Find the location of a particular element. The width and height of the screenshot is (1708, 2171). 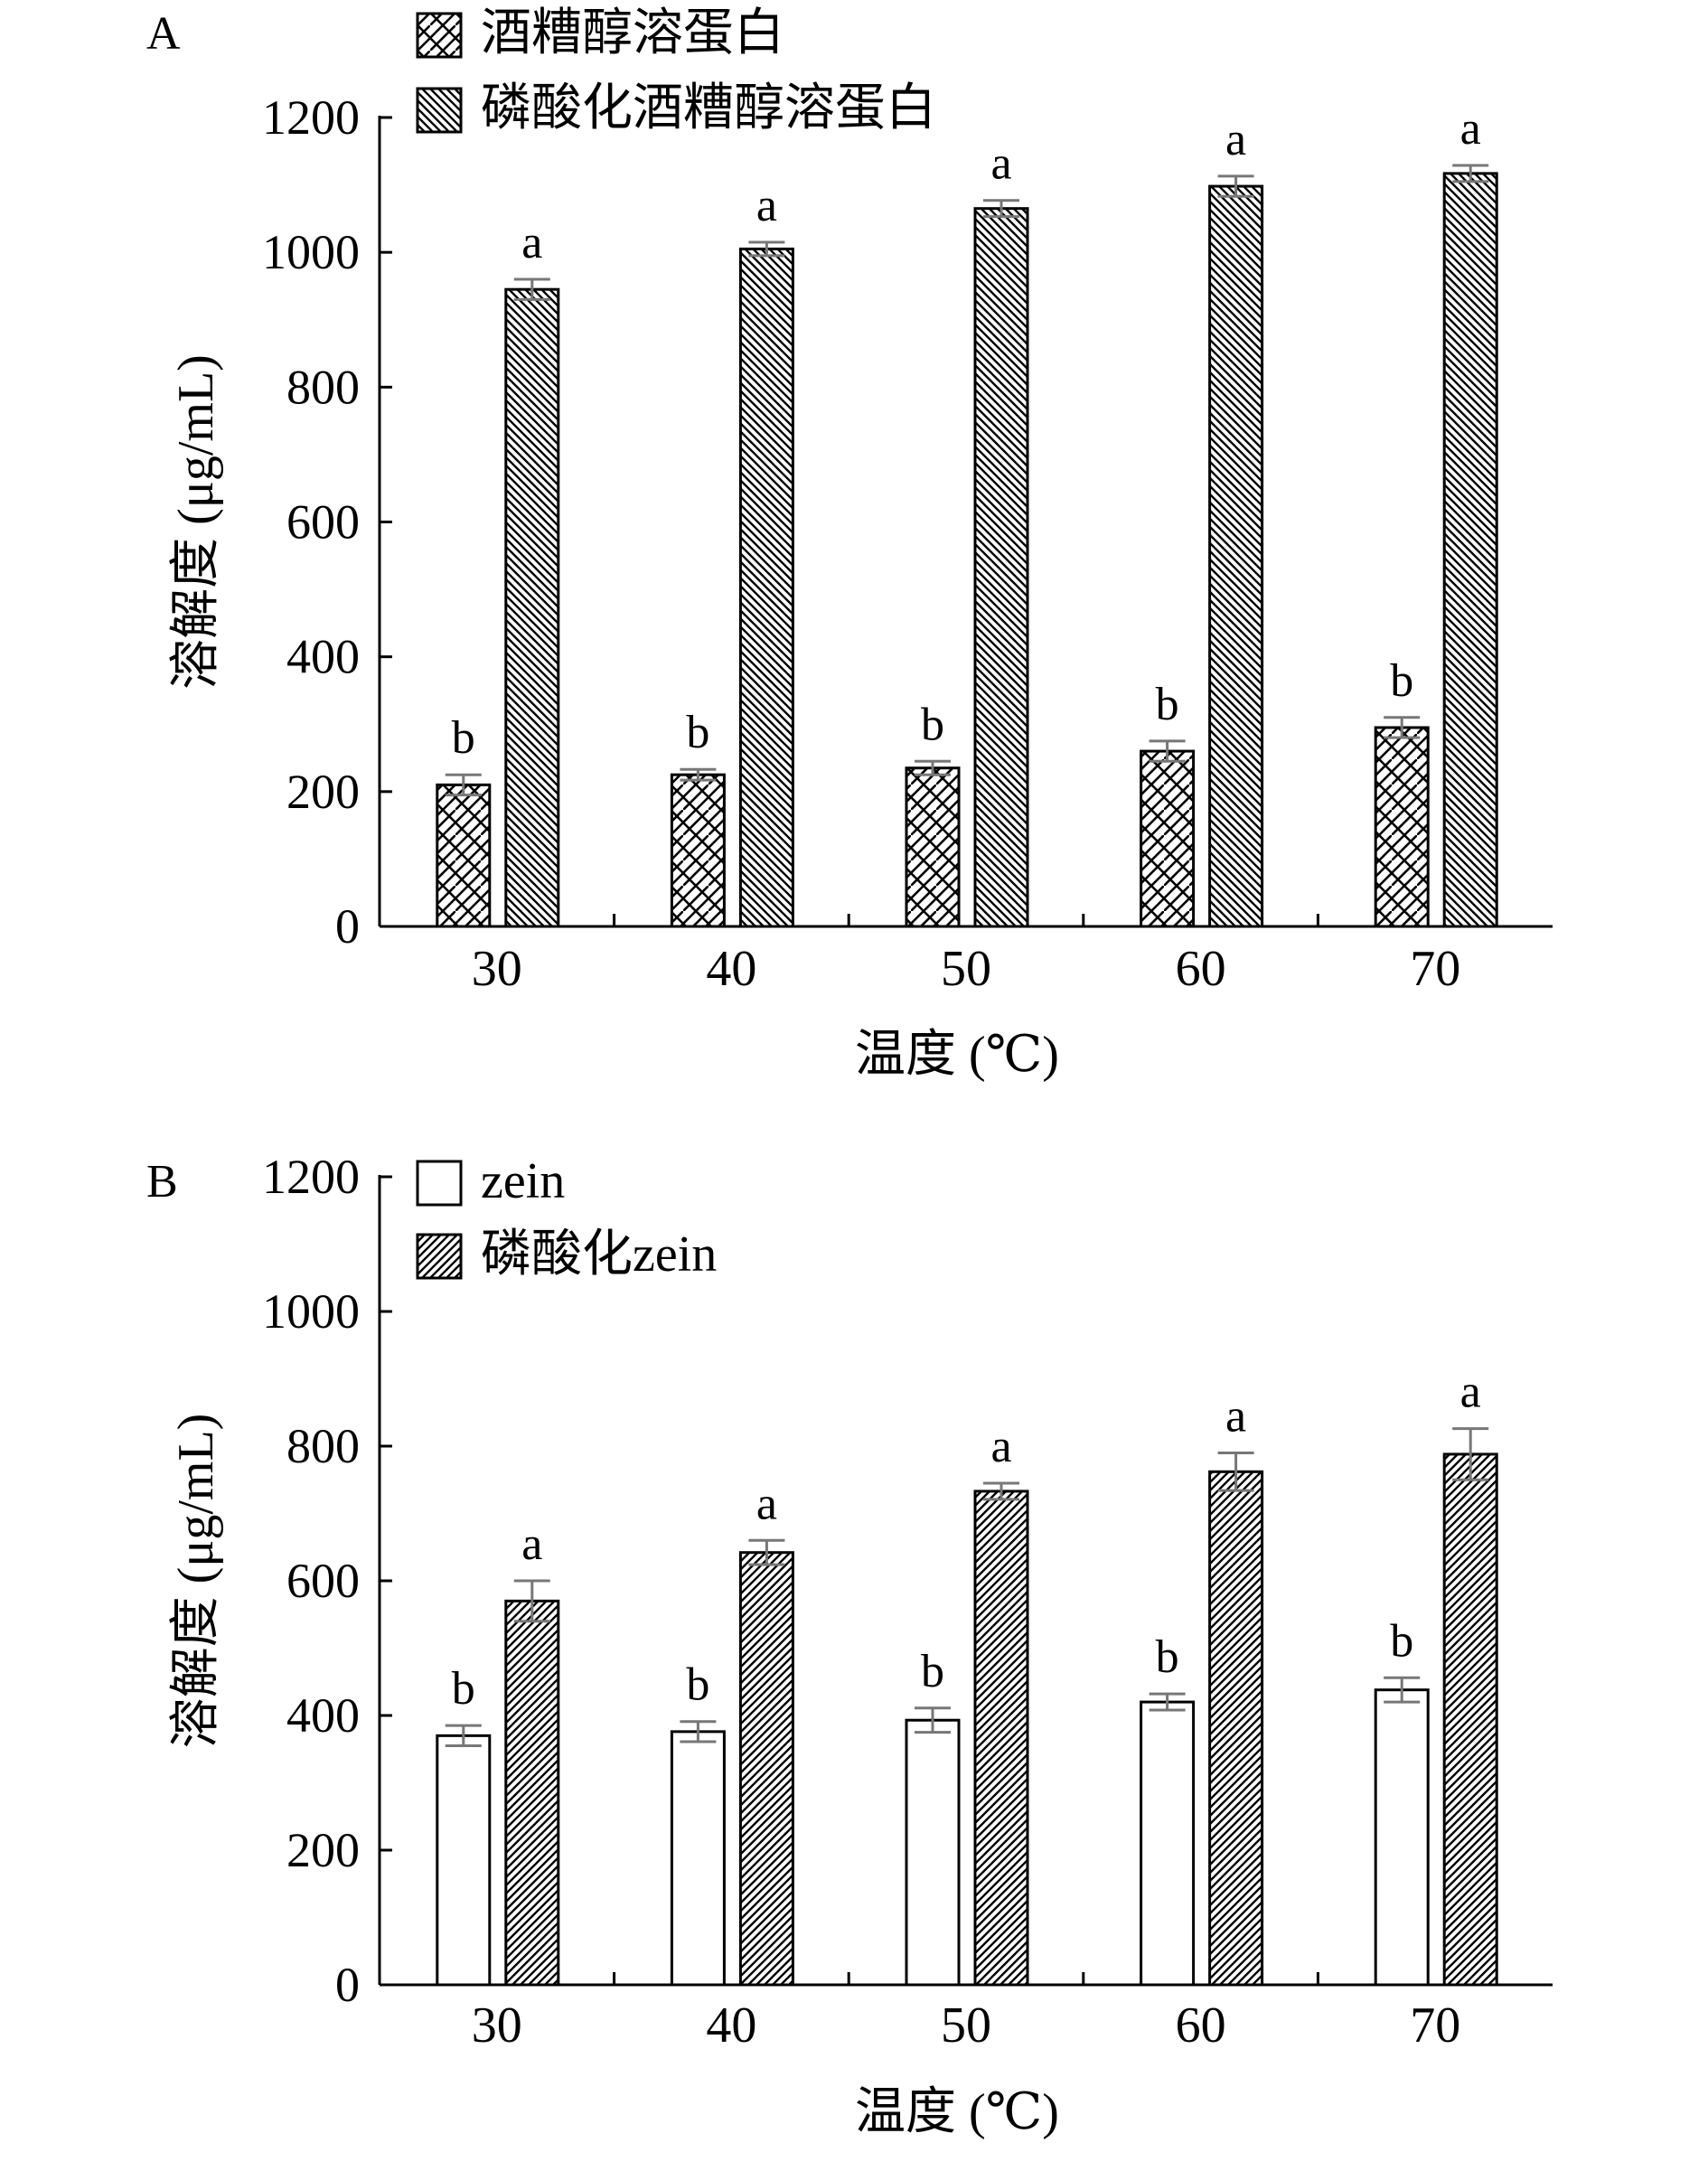

panel-label: A is located at coordinates (163, 34).